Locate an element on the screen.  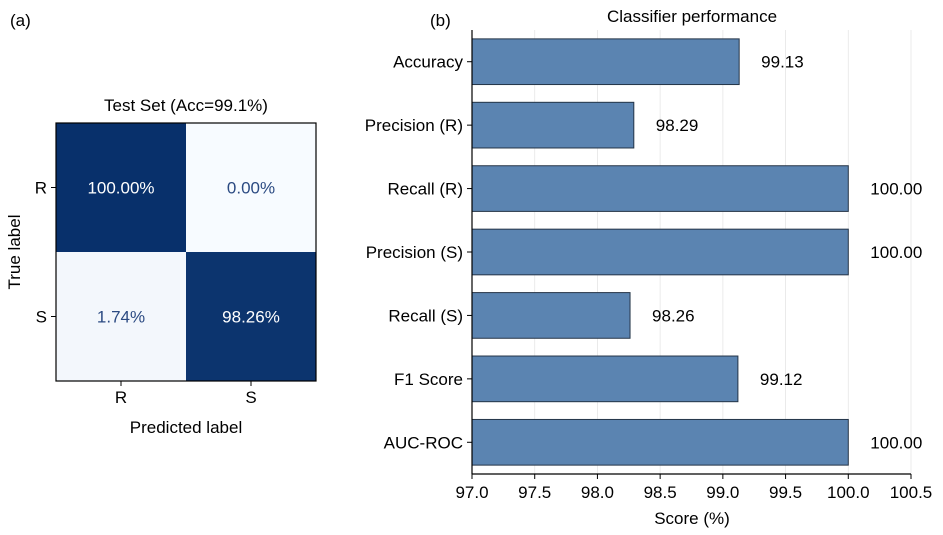
confusion-cell-label: 100.00% is located at coordinates (120, 188).